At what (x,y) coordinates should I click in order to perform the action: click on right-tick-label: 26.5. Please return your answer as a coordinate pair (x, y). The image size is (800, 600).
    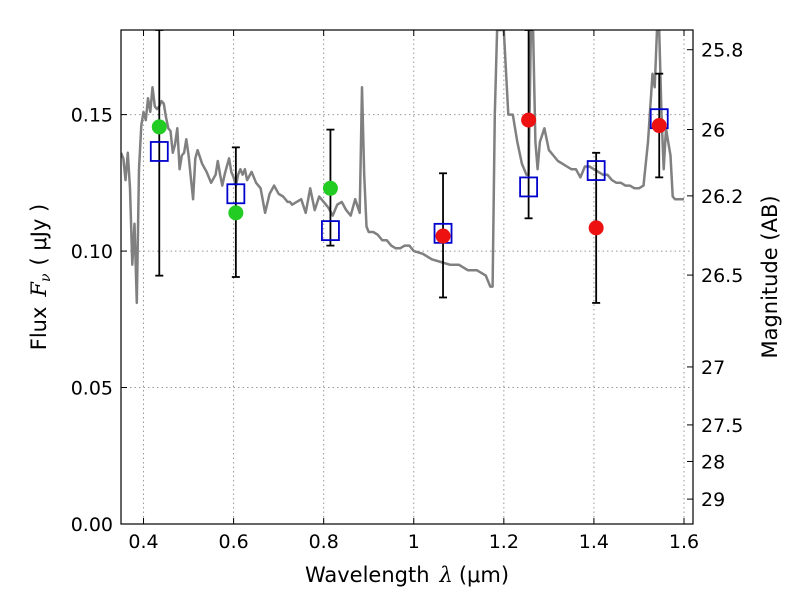
    Looking at the image, I should click on (722, 276).